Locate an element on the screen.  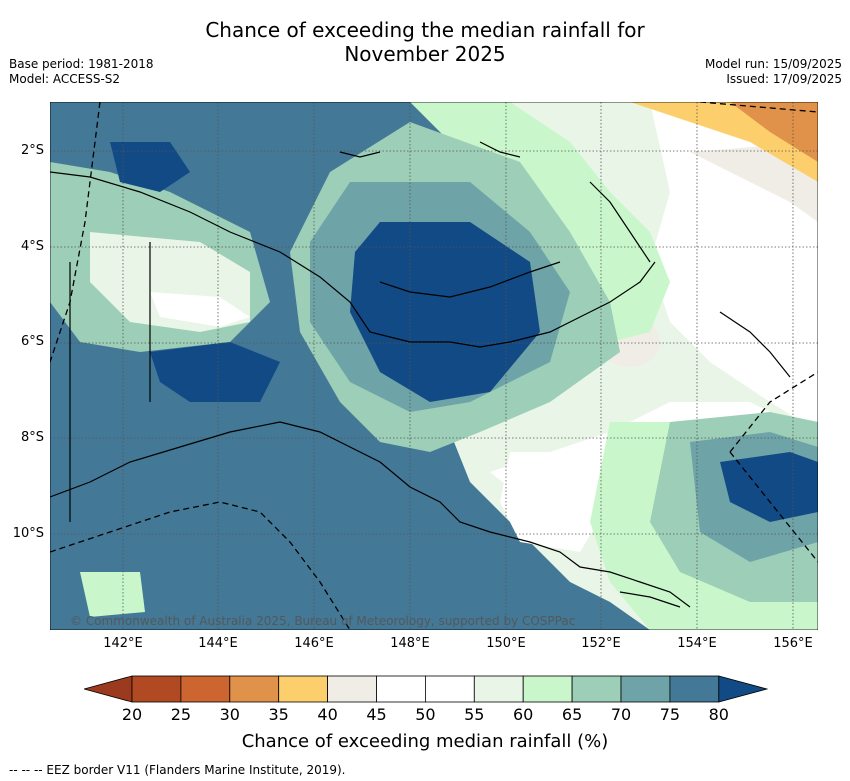
model-info: Base period: 1981-2018 Model: ACCESS-S2 is located at coordinates (81, 72).